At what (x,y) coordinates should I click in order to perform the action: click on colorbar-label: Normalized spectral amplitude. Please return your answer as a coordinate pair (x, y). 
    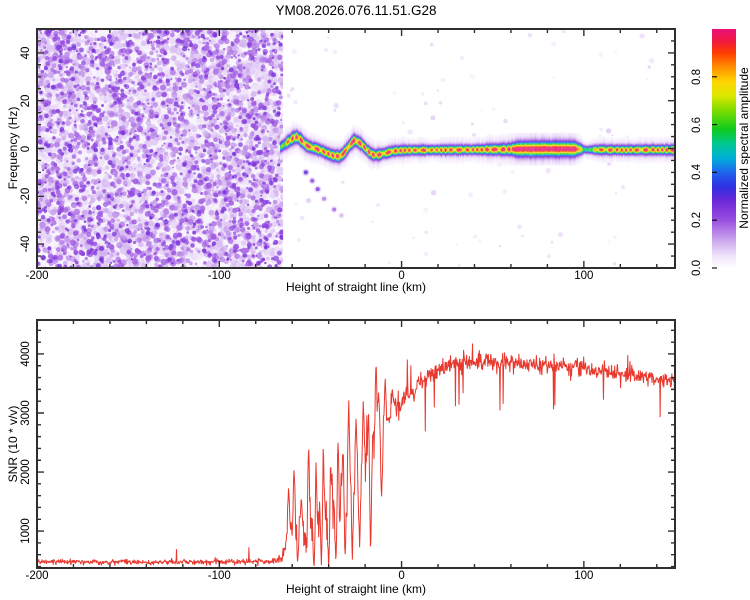
    Looking at the image, I should click on (743, 148).